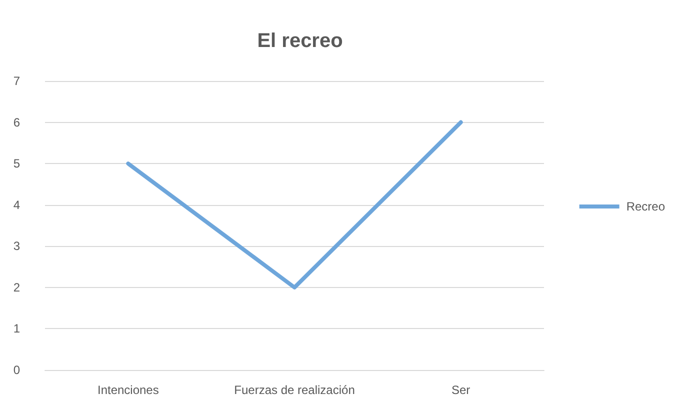 The width and height of the screenshot is (684, 413). I want to click on x-tick-label: Fuerzas de realización, so click(294, 390).